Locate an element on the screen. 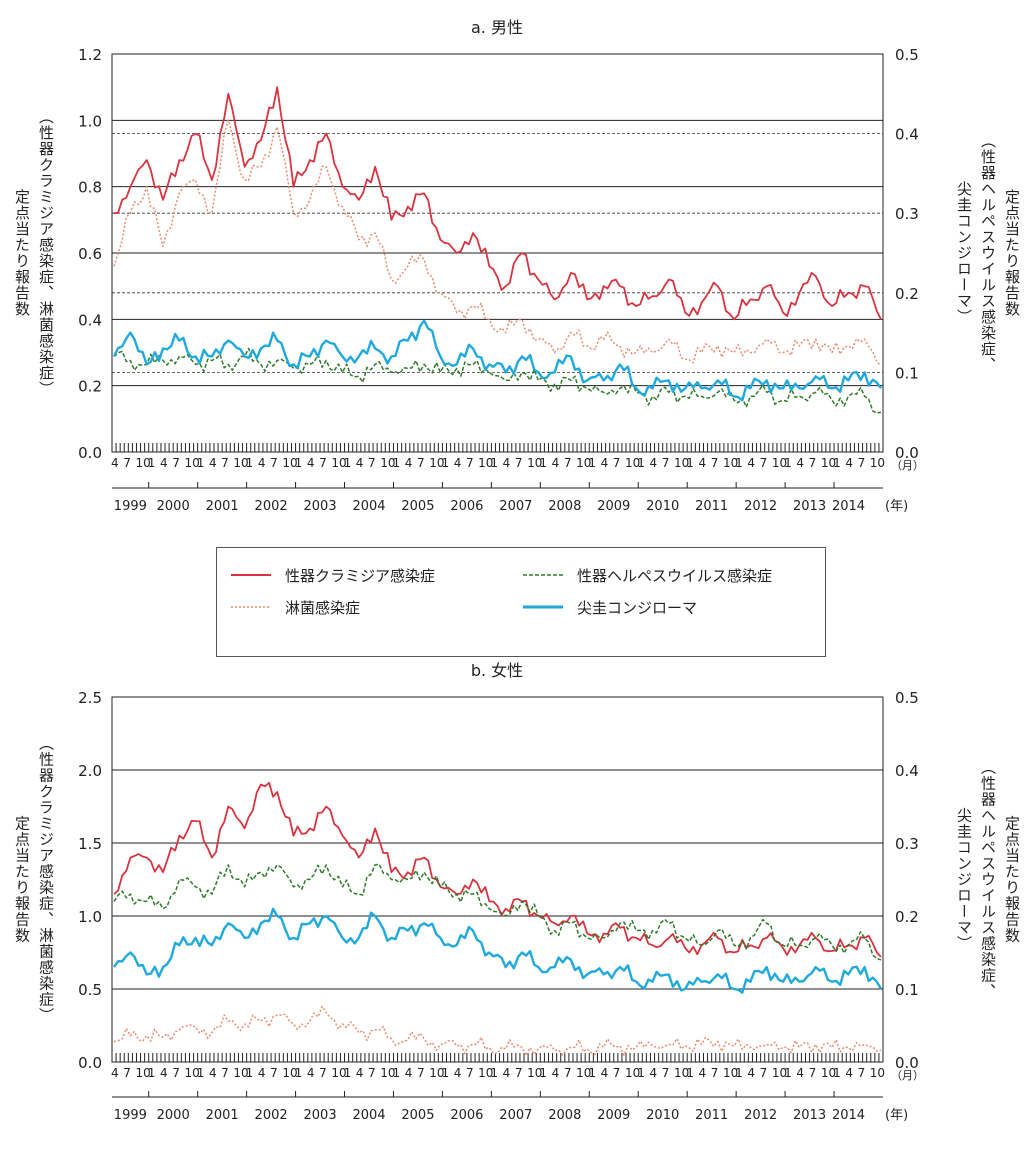 Image resolution: width=1026 pixels, height=1158 pixels. legend-swatch-chlamydia is located at coordinates (251, 575).